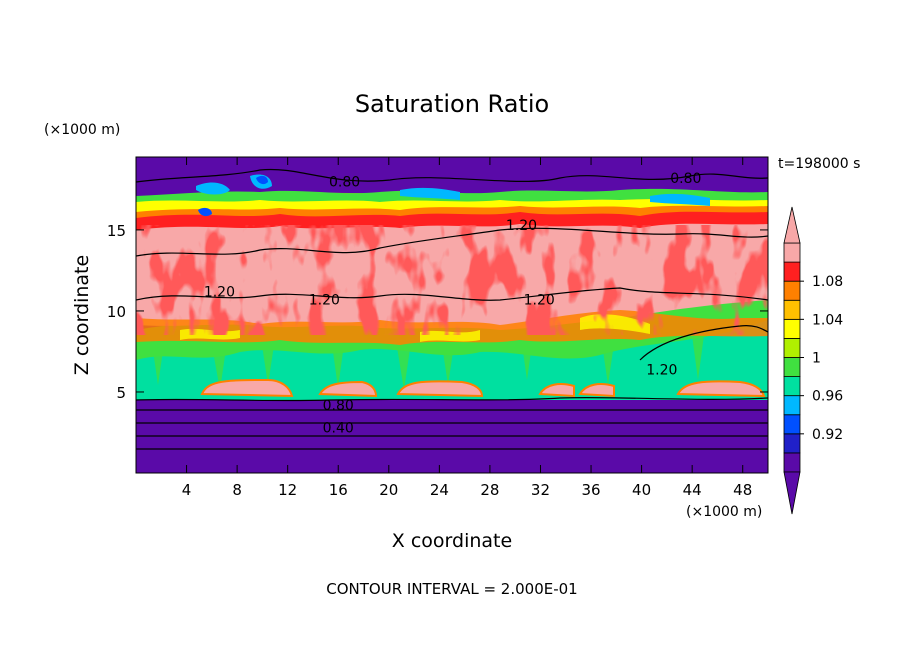 The width and height of the screenshot is (904, 654). I want to click on x-tick-label: 36, so click(590, 490).